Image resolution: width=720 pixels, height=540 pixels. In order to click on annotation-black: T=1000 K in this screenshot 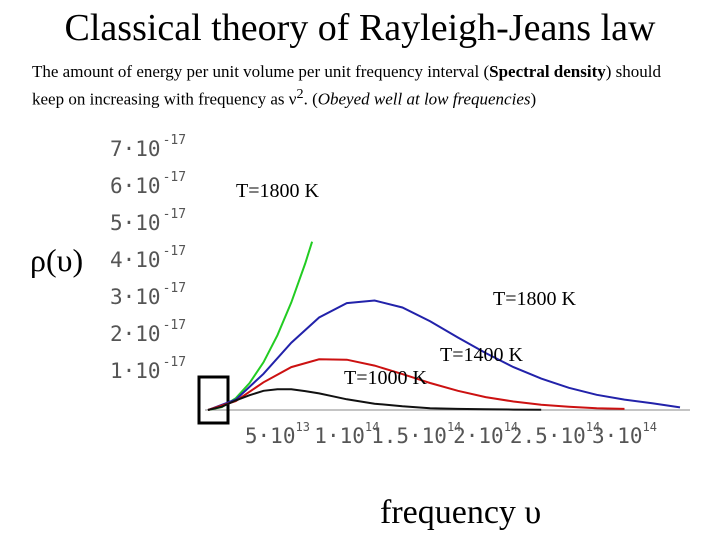, I will do `click(385, 378)`.